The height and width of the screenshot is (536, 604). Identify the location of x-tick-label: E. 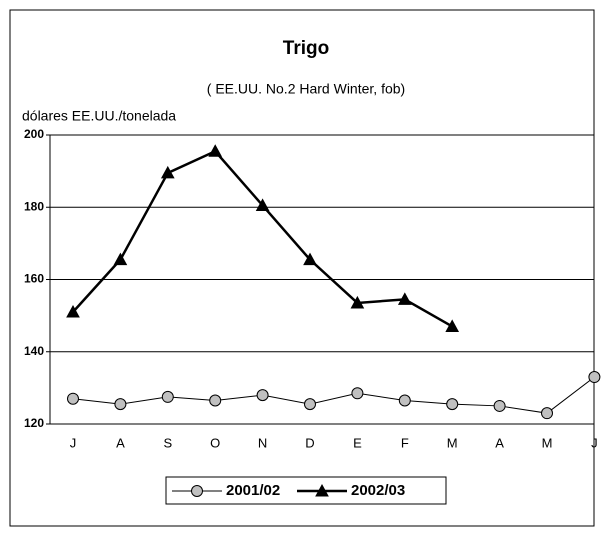
(357, 442).